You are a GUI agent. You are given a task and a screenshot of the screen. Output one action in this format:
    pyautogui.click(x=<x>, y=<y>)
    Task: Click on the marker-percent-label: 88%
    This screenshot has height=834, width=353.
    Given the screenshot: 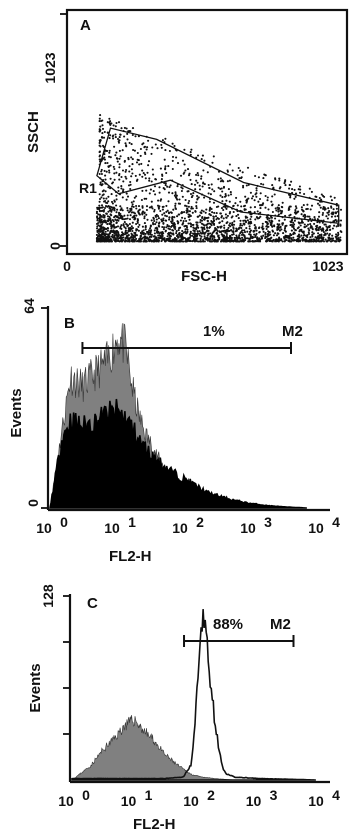 What is the action you would take?
    pyautogui.click(x=228, y=624)
    